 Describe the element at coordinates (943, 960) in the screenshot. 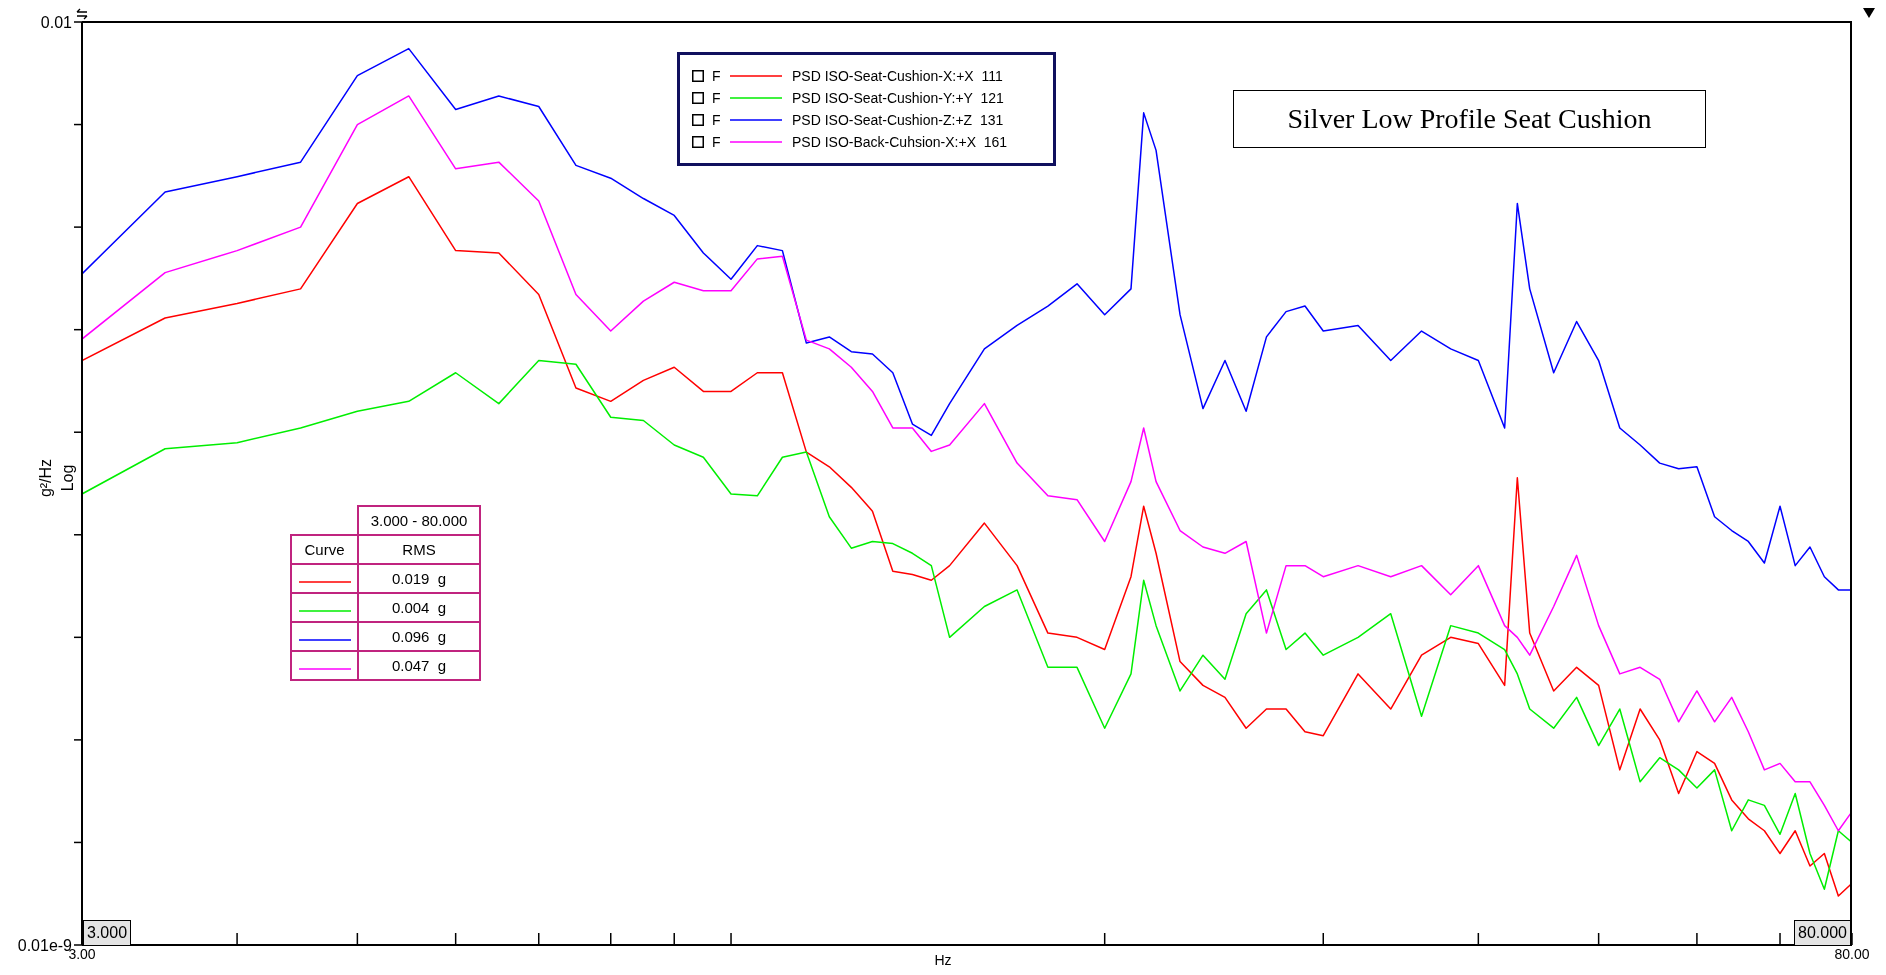

I see `x-axis-title: Hz` at that location.